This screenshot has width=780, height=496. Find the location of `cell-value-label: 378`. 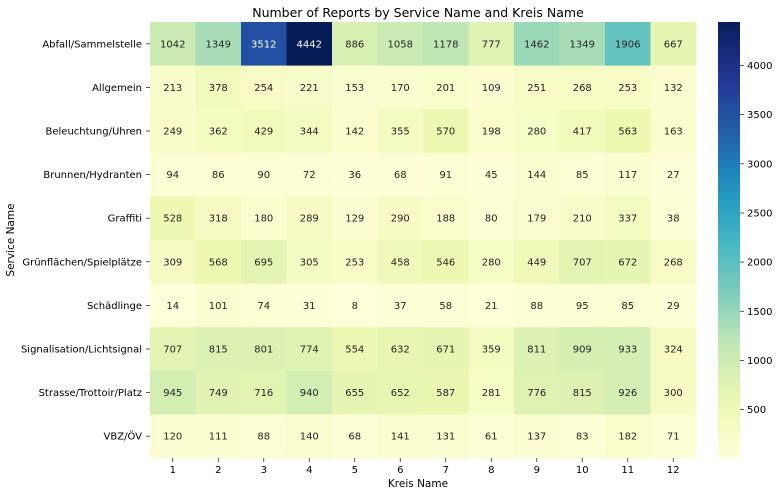

cell-value-label: 378 is located at coordinates (218, 88).